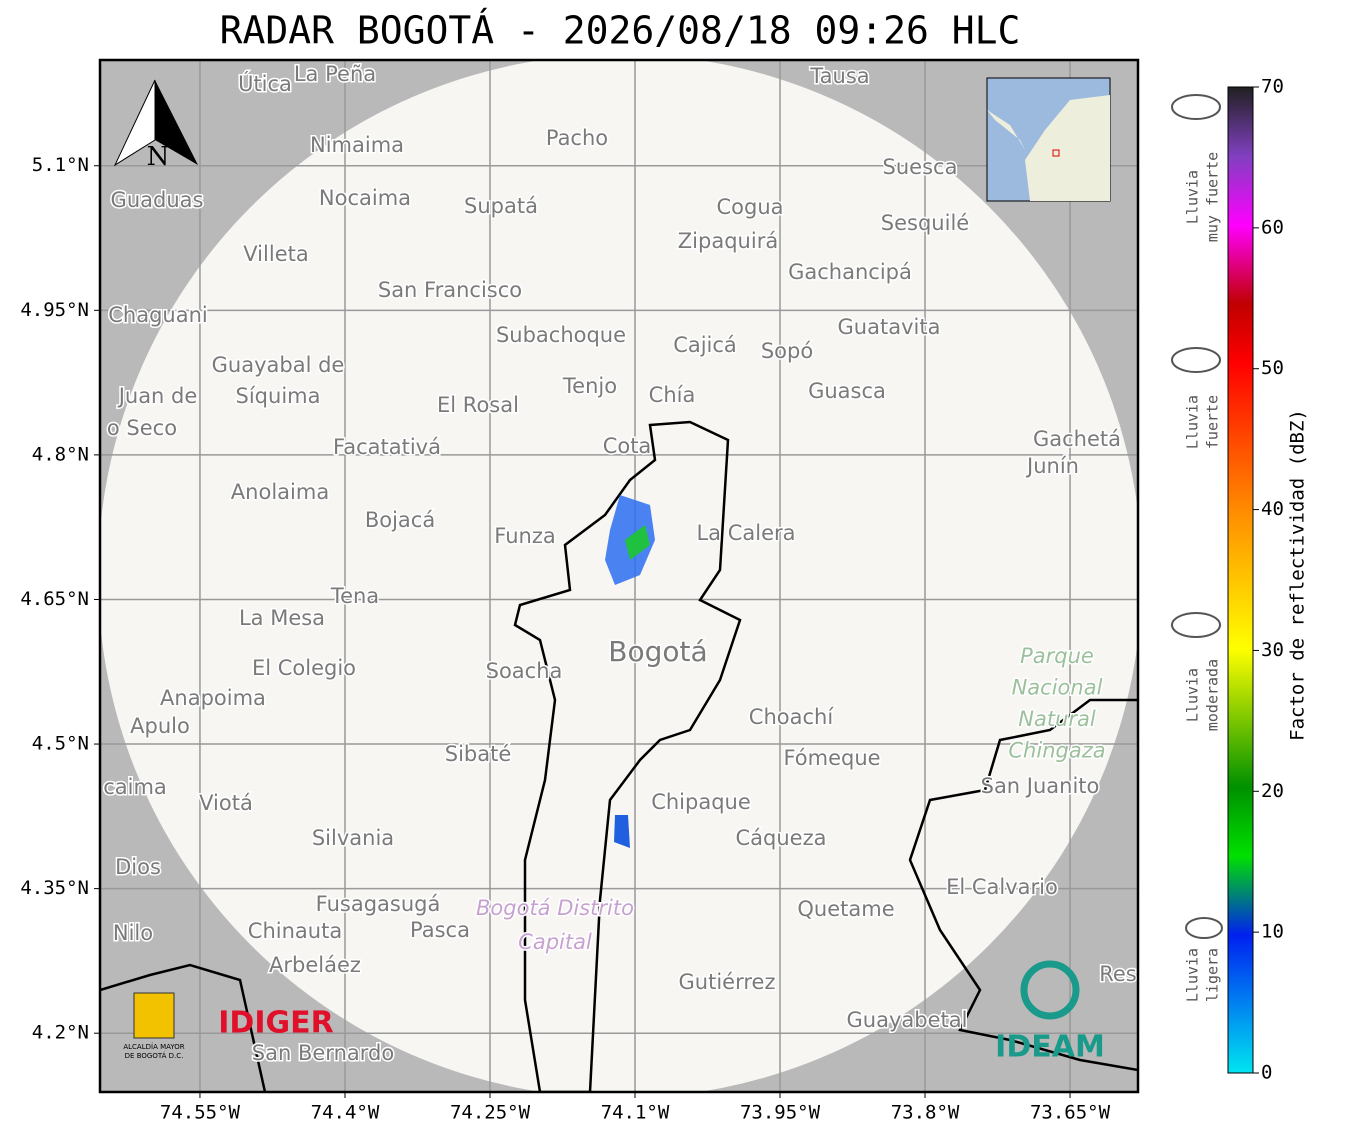 This screenshot has height=1139, width=1349. What do you see at coordinates (1048, 148) in the screenshot?
I see `inset-land` at bounding box center [1048, 148].